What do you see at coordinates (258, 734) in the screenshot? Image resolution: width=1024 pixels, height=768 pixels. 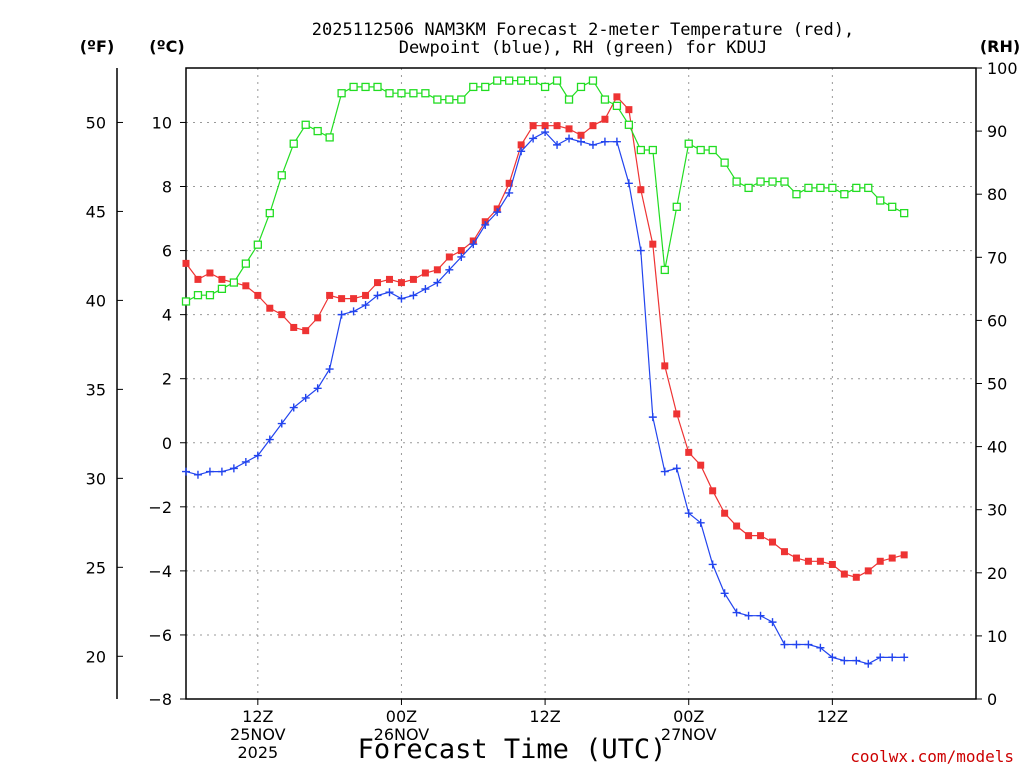 I see `x-tick-label: 25NOV` at bounding box center [258, 734].